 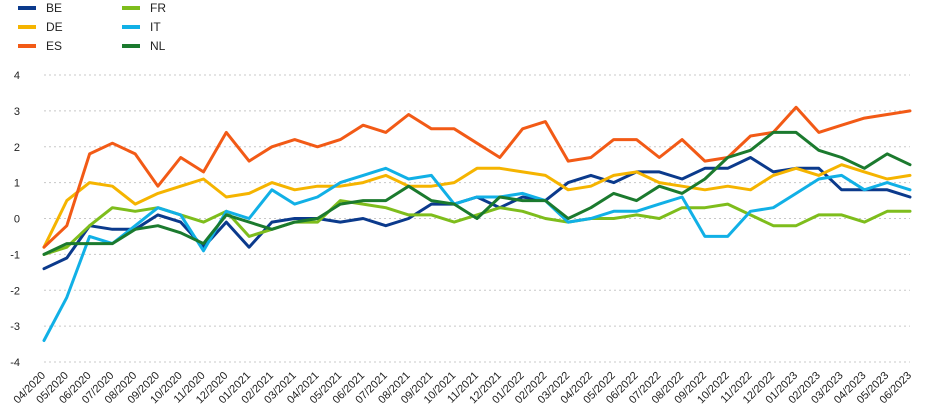 I want to click on y-axis: 4 3 2 1 0 -1 -2 -3 -4, so click(x=15, y=219).